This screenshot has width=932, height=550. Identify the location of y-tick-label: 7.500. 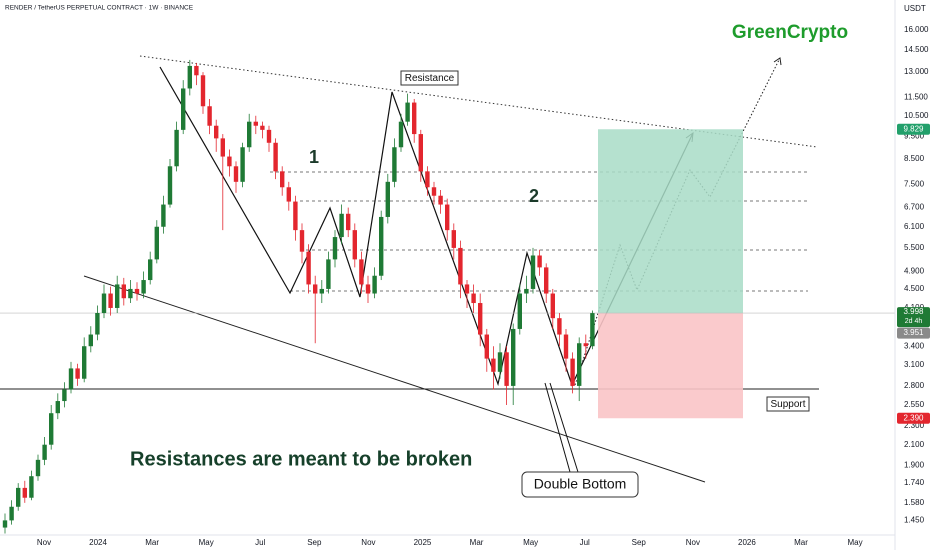
(914, 184).